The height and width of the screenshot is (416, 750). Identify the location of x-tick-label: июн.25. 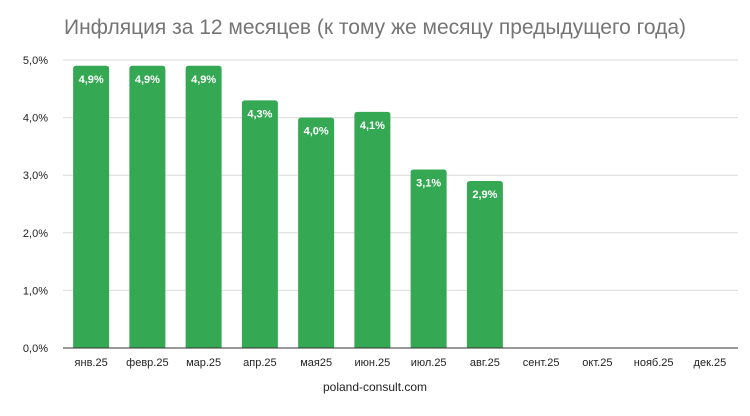
(372, 363).